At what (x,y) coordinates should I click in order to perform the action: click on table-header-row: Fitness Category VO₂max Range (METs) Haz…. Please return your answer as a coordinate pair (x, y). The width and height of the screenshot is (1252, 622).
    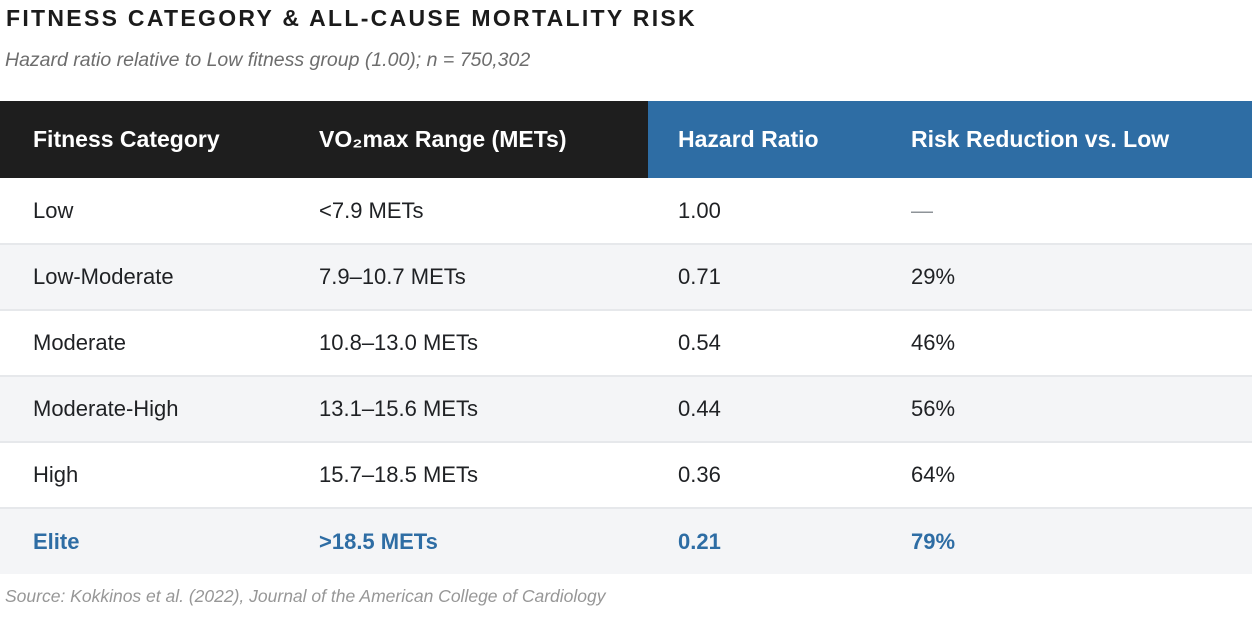
    Looking at the image, I should click on (626, 139).